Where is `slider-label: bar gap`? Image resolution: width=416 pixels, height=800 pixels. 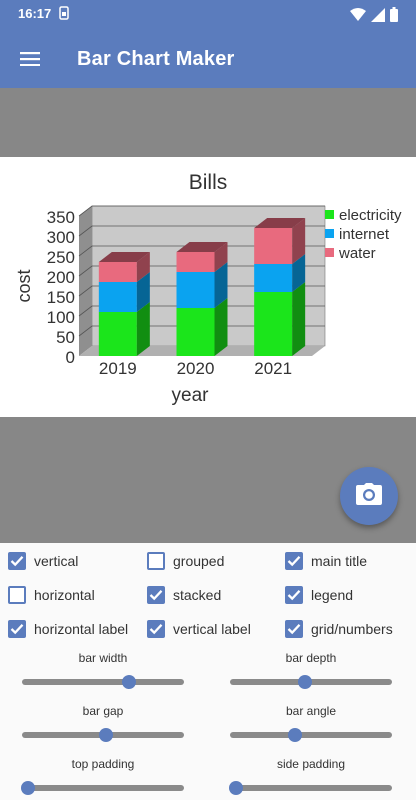
slider-label: bar gap is located at coordinates (103, 711).